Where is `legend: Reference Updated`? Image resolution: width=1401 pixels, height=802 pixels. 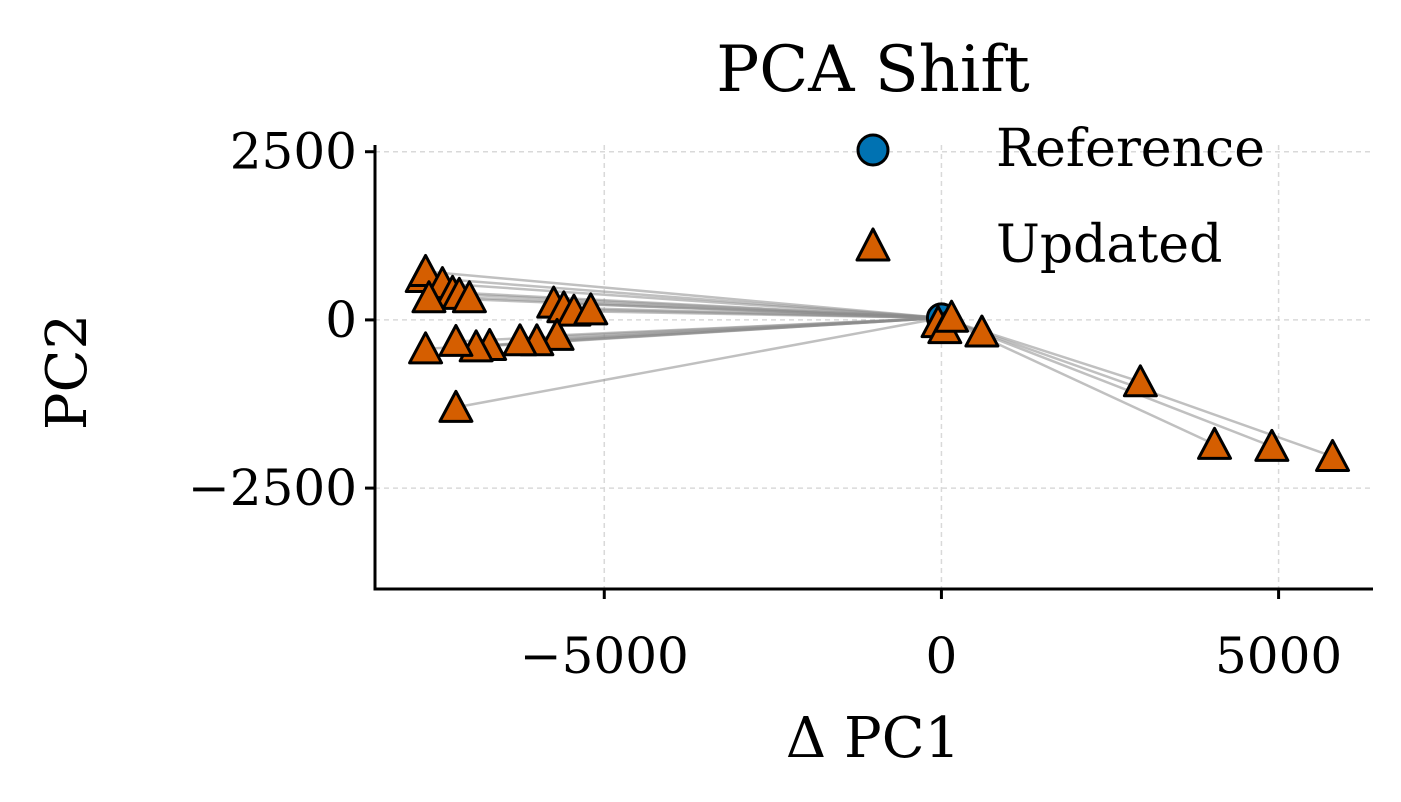
legend: Reference Updated is located at coordinates (1060, 197).